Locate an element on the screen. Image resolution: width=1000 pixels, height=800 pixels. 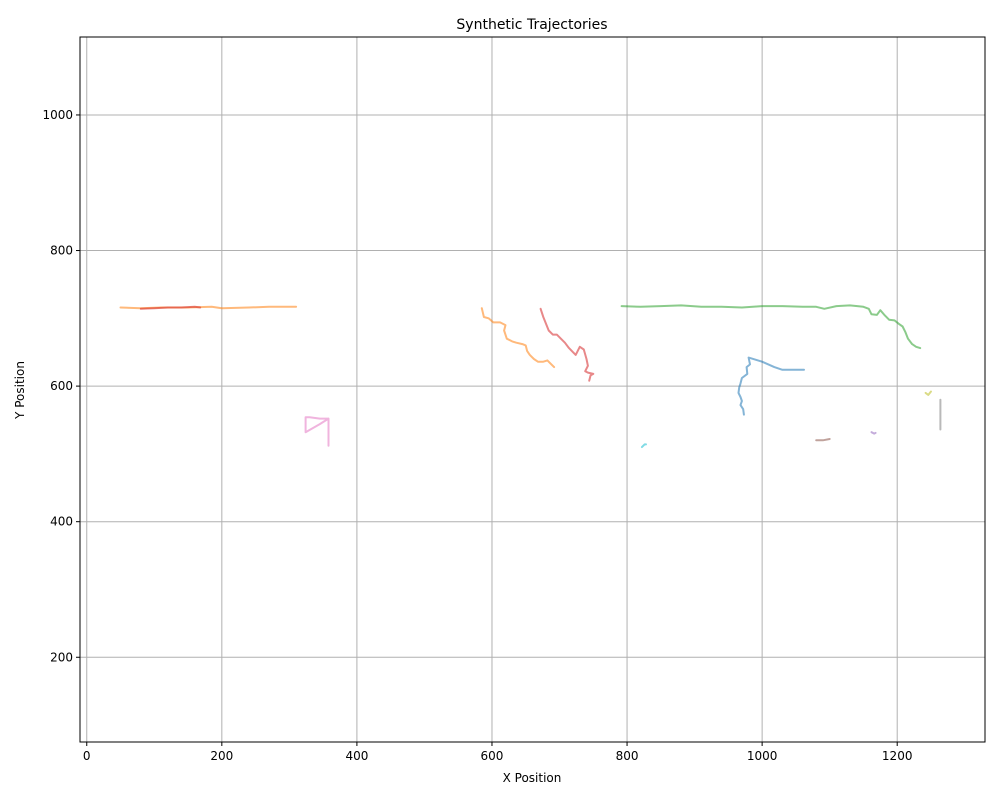
x-tick-label: 200 is located at coordinates (221, 756).